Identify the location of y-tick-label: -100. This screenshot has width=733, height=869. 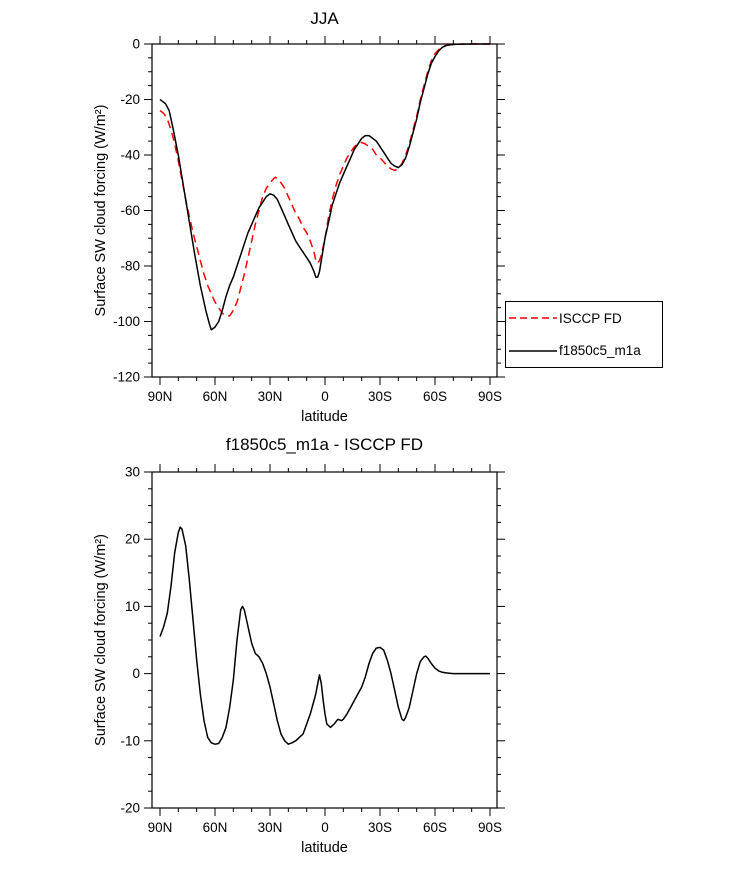
(126, 321).